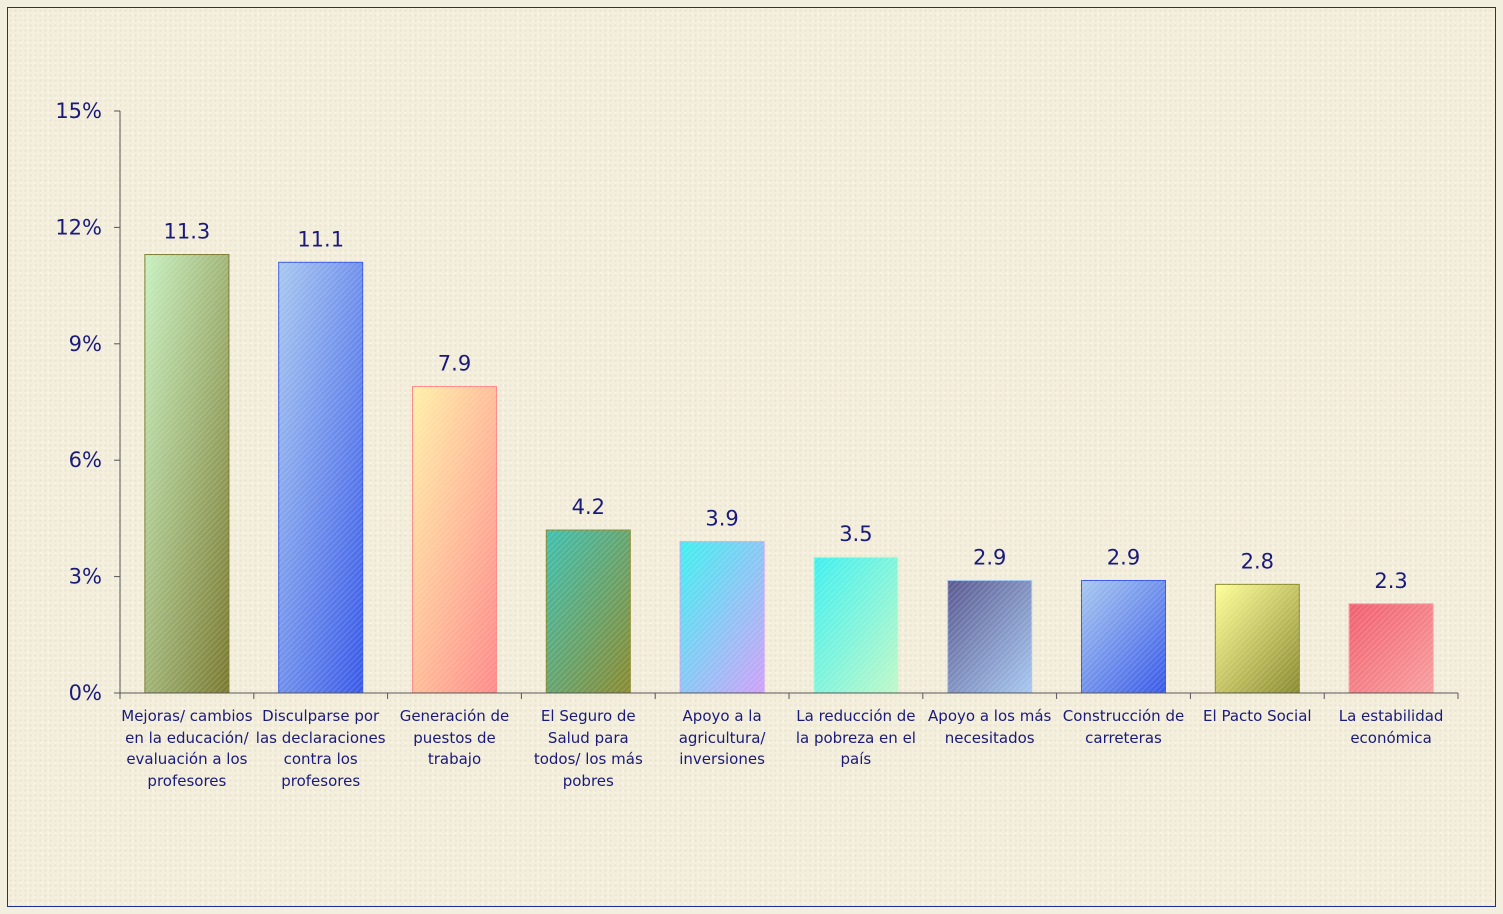 The width and height of the screenshot is (1503, 914). Describe the element at coordinates (78, 402) in the screenshot. I see `y-tick-labels: 0% 3% 6% 9% 12% 15%` at that location.